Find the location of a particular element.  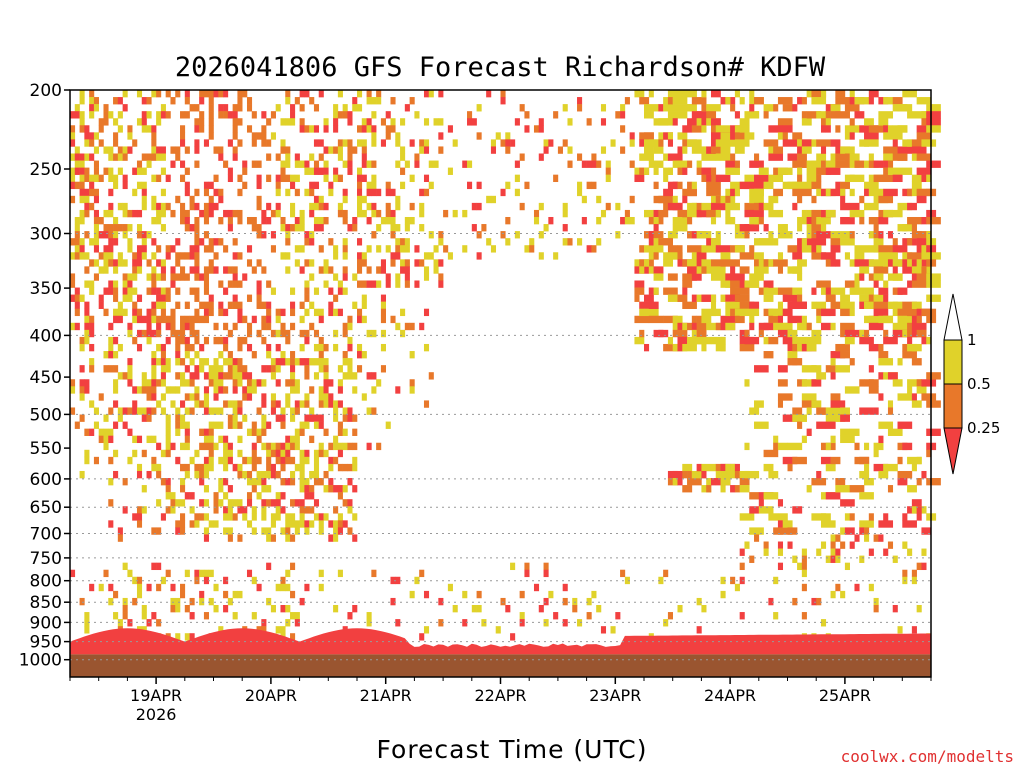

y-tick-label: 550 is located at coordinates (46, 449).